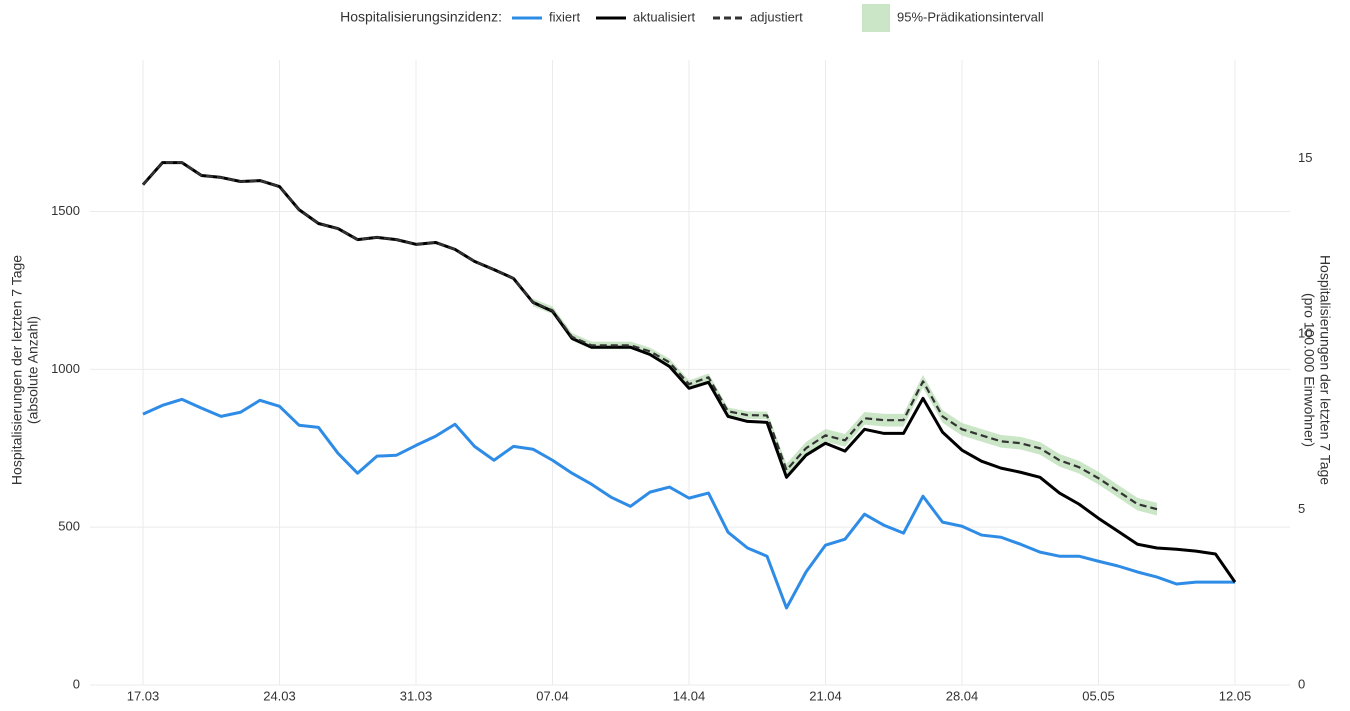 The width and height of the screenshot is (1350, 711). I want to click on y-tick-label: 1000, so click(65, 368).